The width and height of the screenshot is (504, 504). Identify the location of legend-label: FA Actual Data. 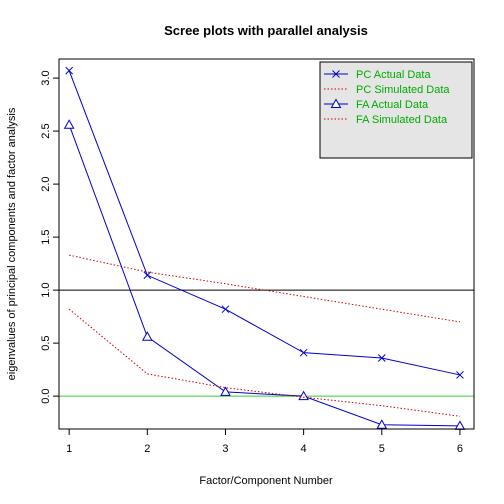
(392, 105).